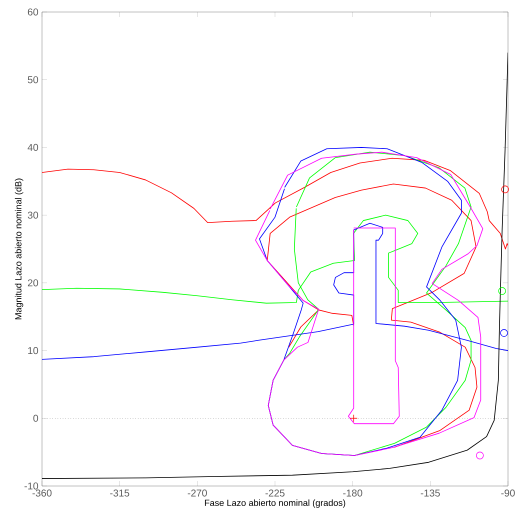 This screenshot has height=518, width=528. Describe the element at coordinates (33, 350) in the screenshot. I see `y-tick-label: 10` at that location.